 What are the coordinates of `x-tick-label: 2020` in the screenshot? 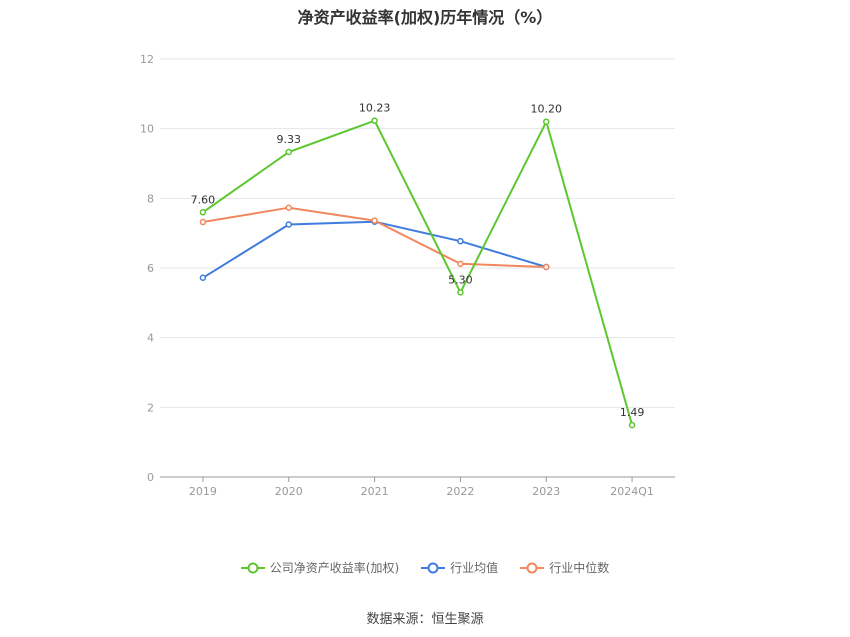 It's located at (289, 491).